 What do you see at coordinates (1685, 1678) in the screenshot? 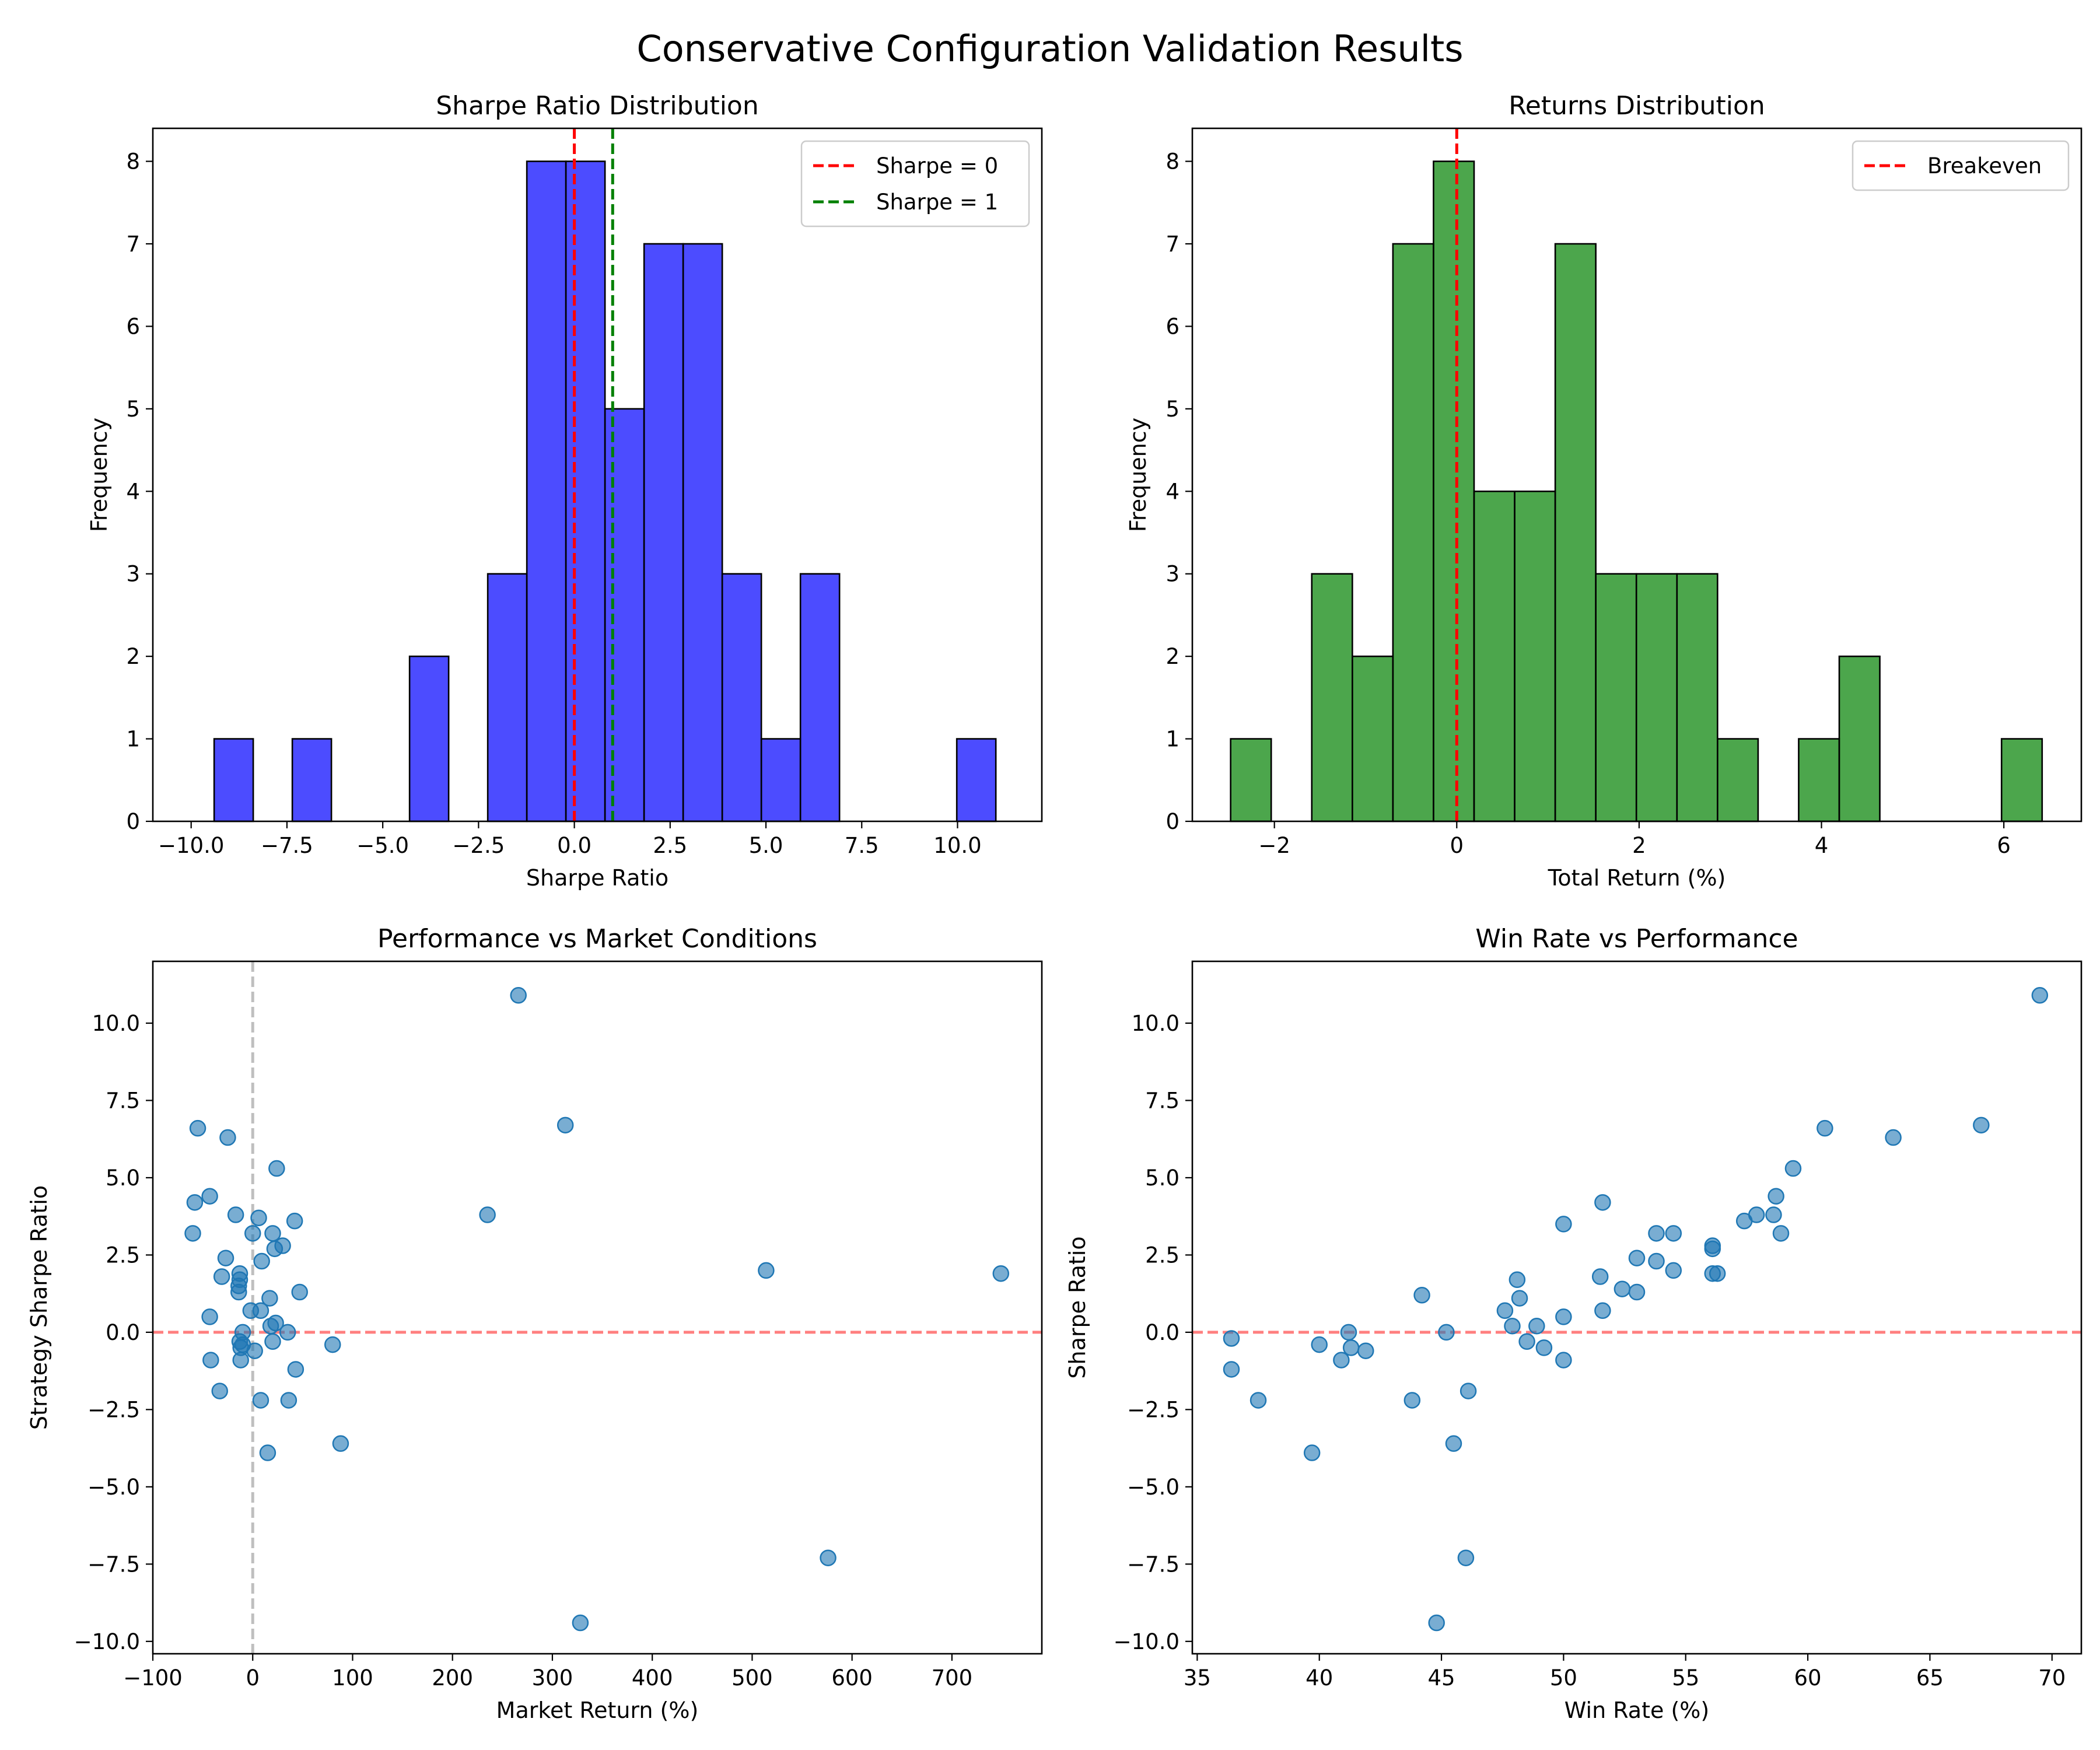
I see `x-tick-label: 55` at bounding box center [1685, 1678].